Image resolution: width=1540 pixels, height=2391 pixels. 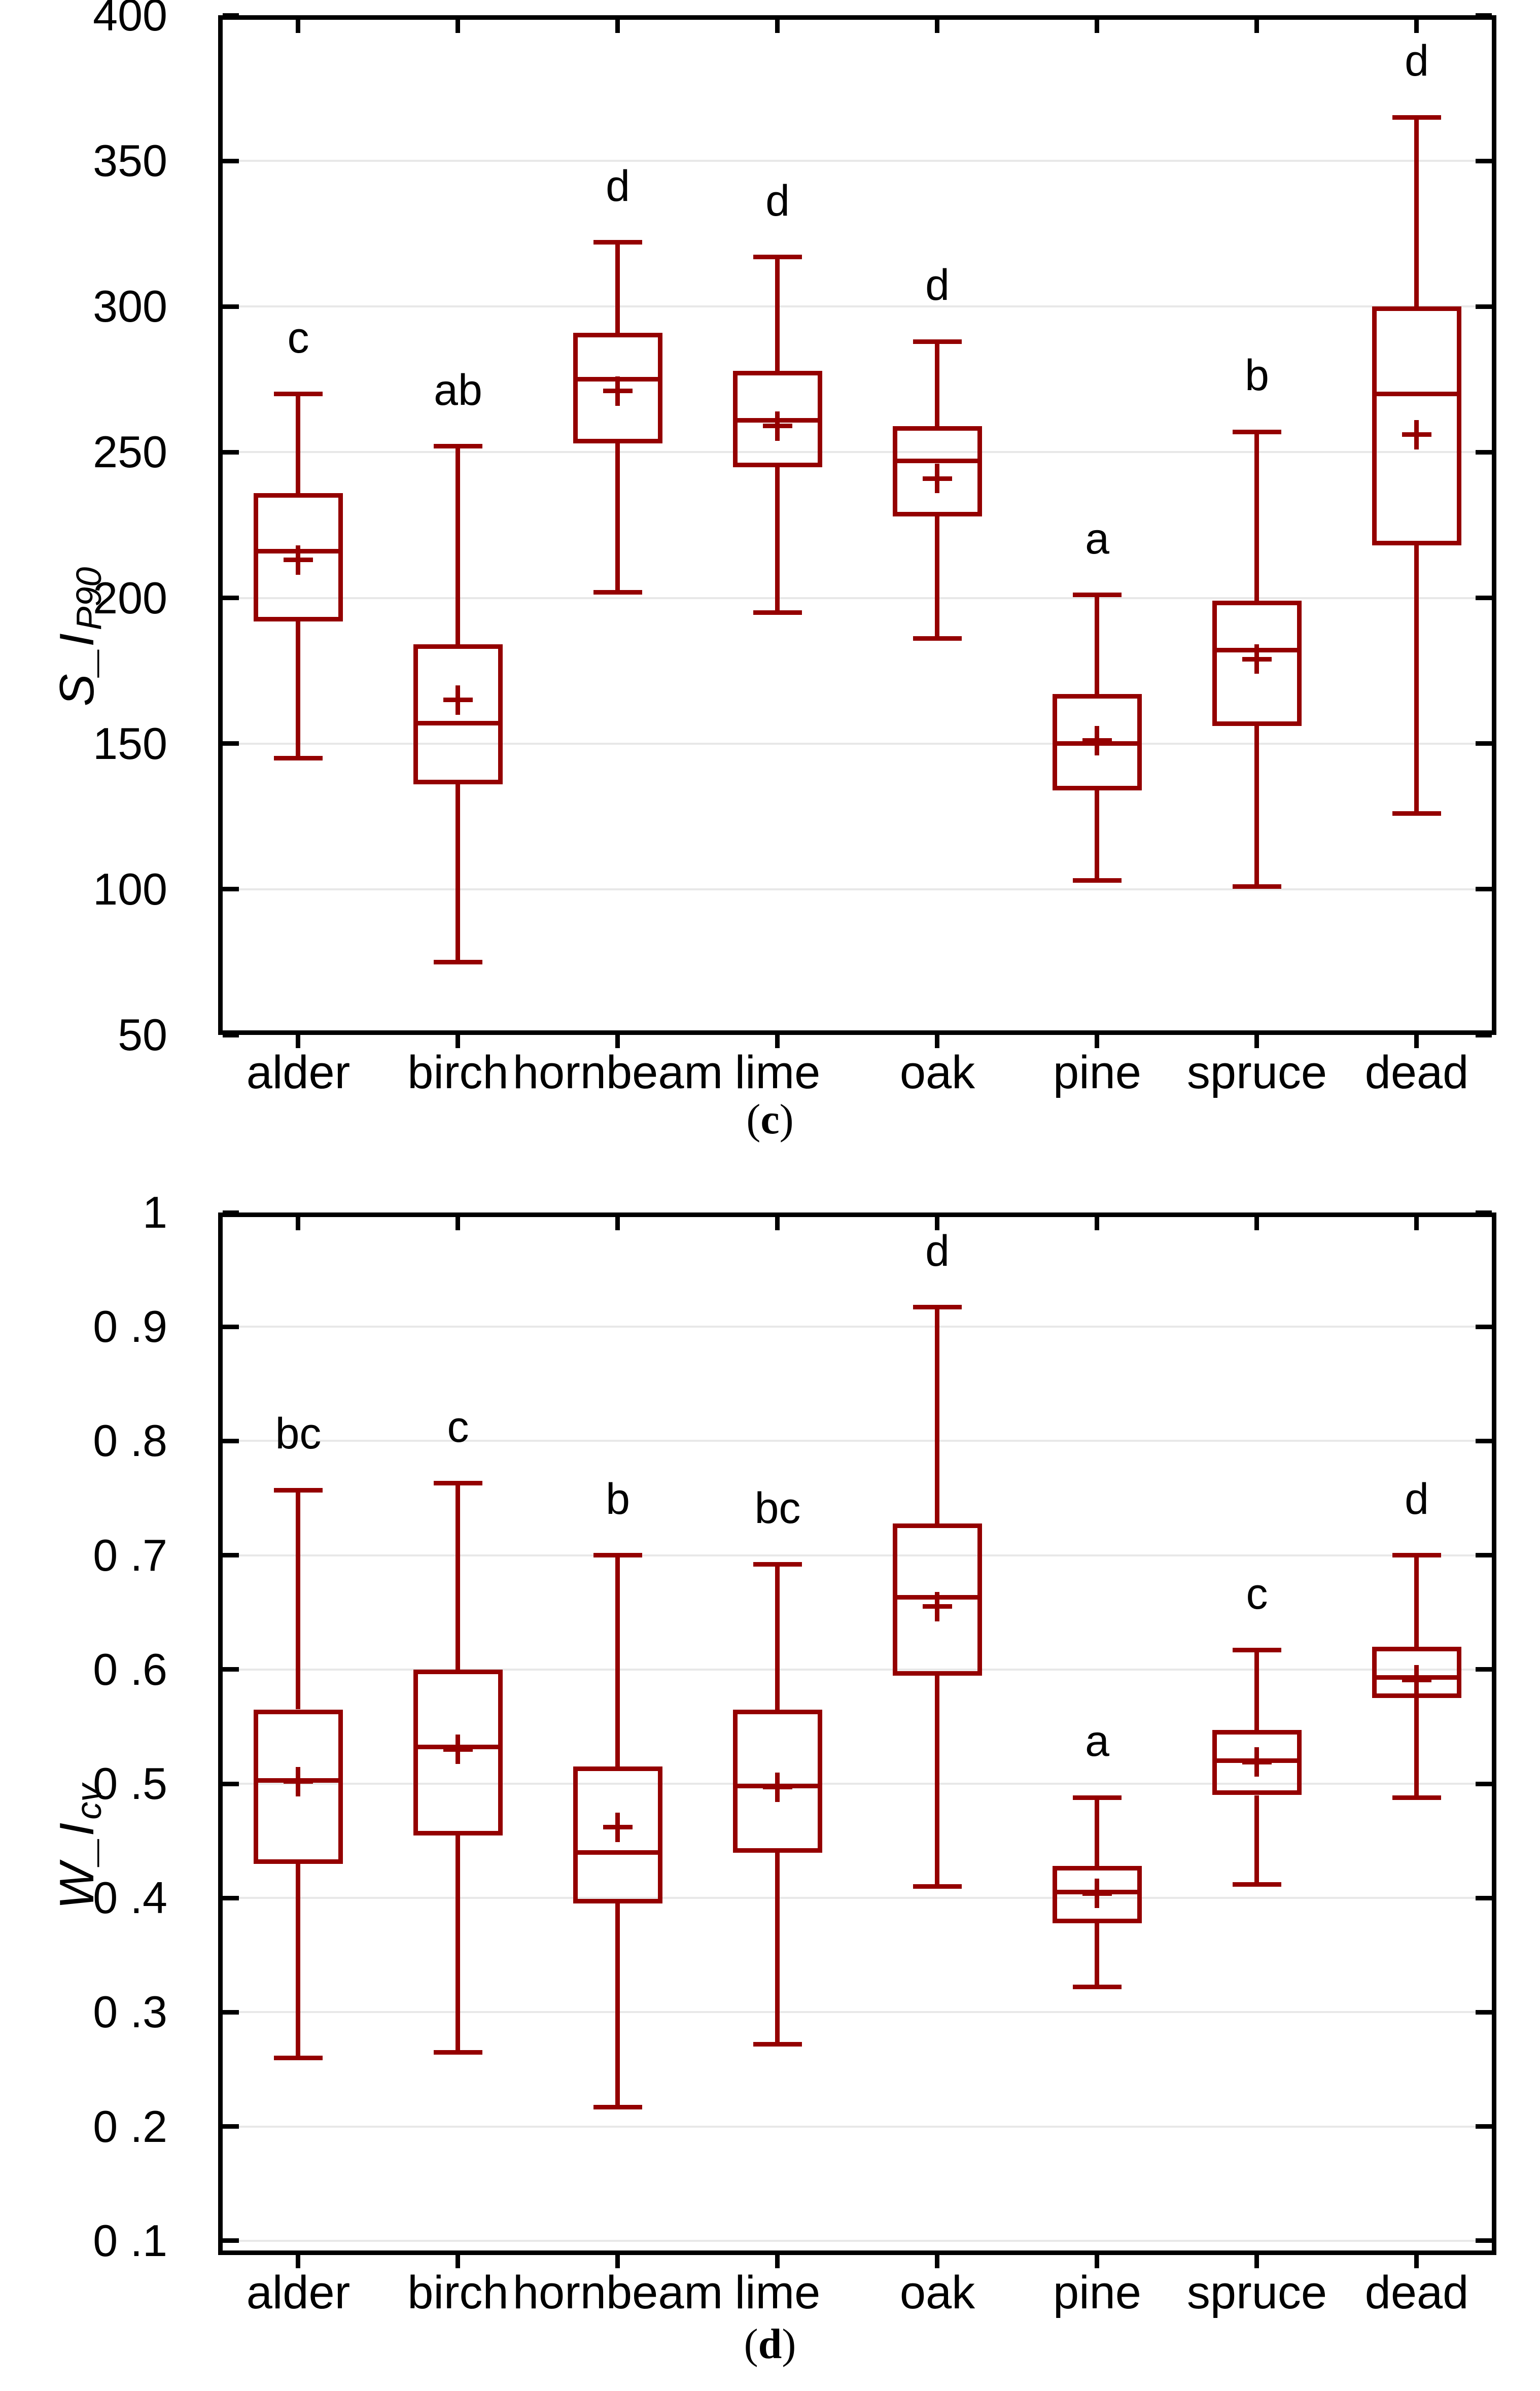 I want to click on whisker-lower-stem-d-pine, so click(x=1097, y=1955).